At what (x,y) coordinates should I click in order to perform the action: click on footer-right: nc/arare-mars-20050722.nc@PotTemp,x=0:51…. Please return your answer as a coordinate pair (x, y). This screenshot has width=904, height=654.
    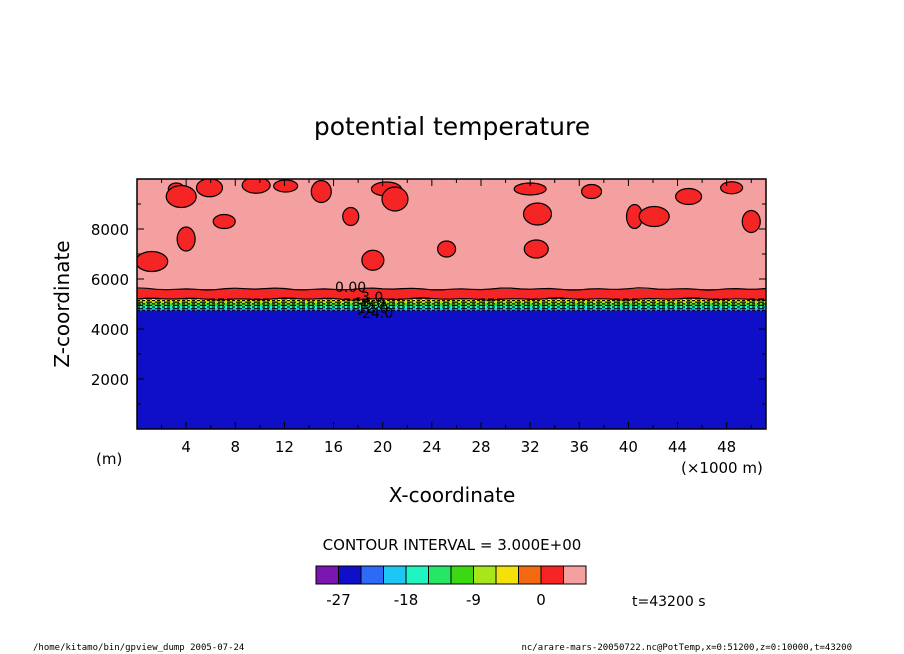
    Looking at the image, I should click on (686, 648).